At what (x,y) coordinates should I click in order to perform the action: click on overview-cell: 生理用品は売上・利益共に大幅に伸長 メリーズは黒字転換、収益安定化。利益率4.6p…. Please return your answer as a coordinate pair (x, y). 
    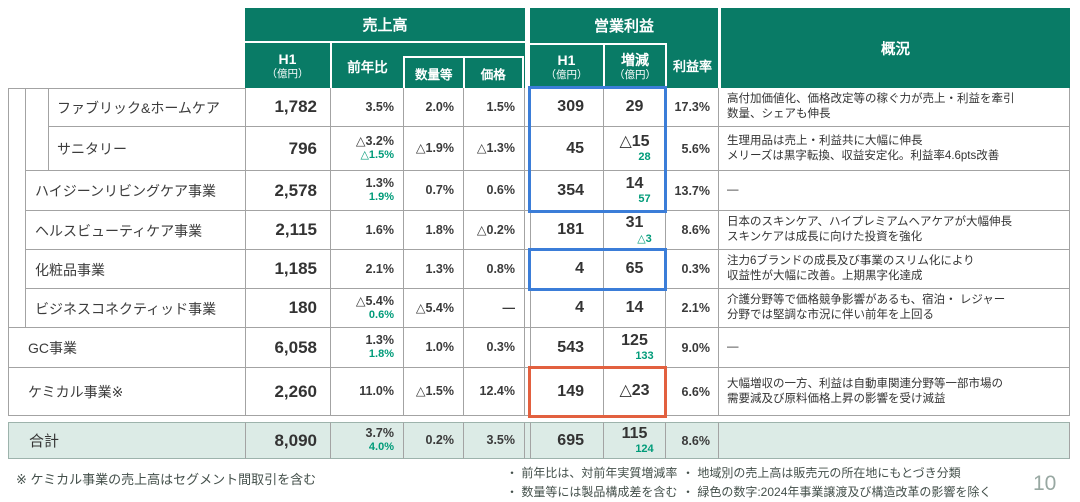
    Looking at the image, I should click on (894, 149).